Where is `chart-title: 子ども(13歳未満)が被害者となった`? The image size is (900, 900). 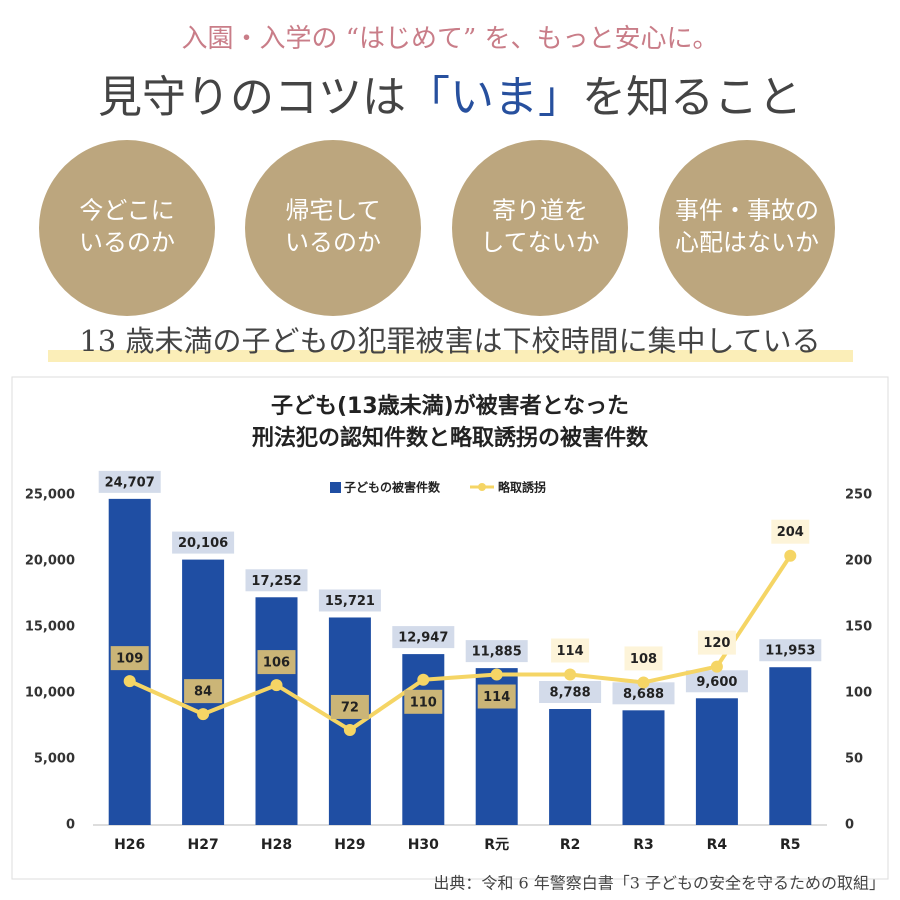
chart-title: 子ども(13歳未満)が被害者となった is located at coordinates (450, 406).